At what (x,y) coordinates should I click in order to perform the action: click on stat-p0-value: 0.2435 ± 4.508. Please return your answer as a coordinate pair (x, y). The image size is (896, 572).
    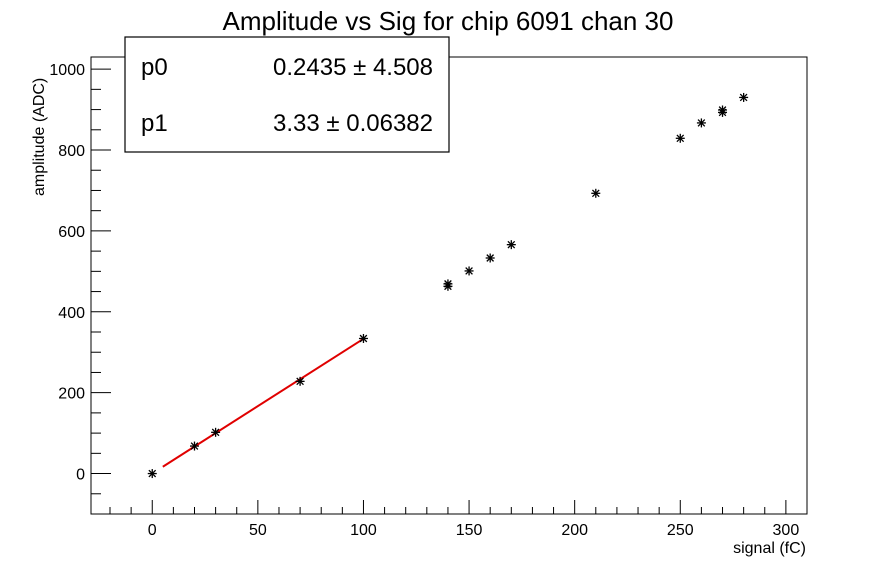
    Looking at the image, I should click on (353, 67).